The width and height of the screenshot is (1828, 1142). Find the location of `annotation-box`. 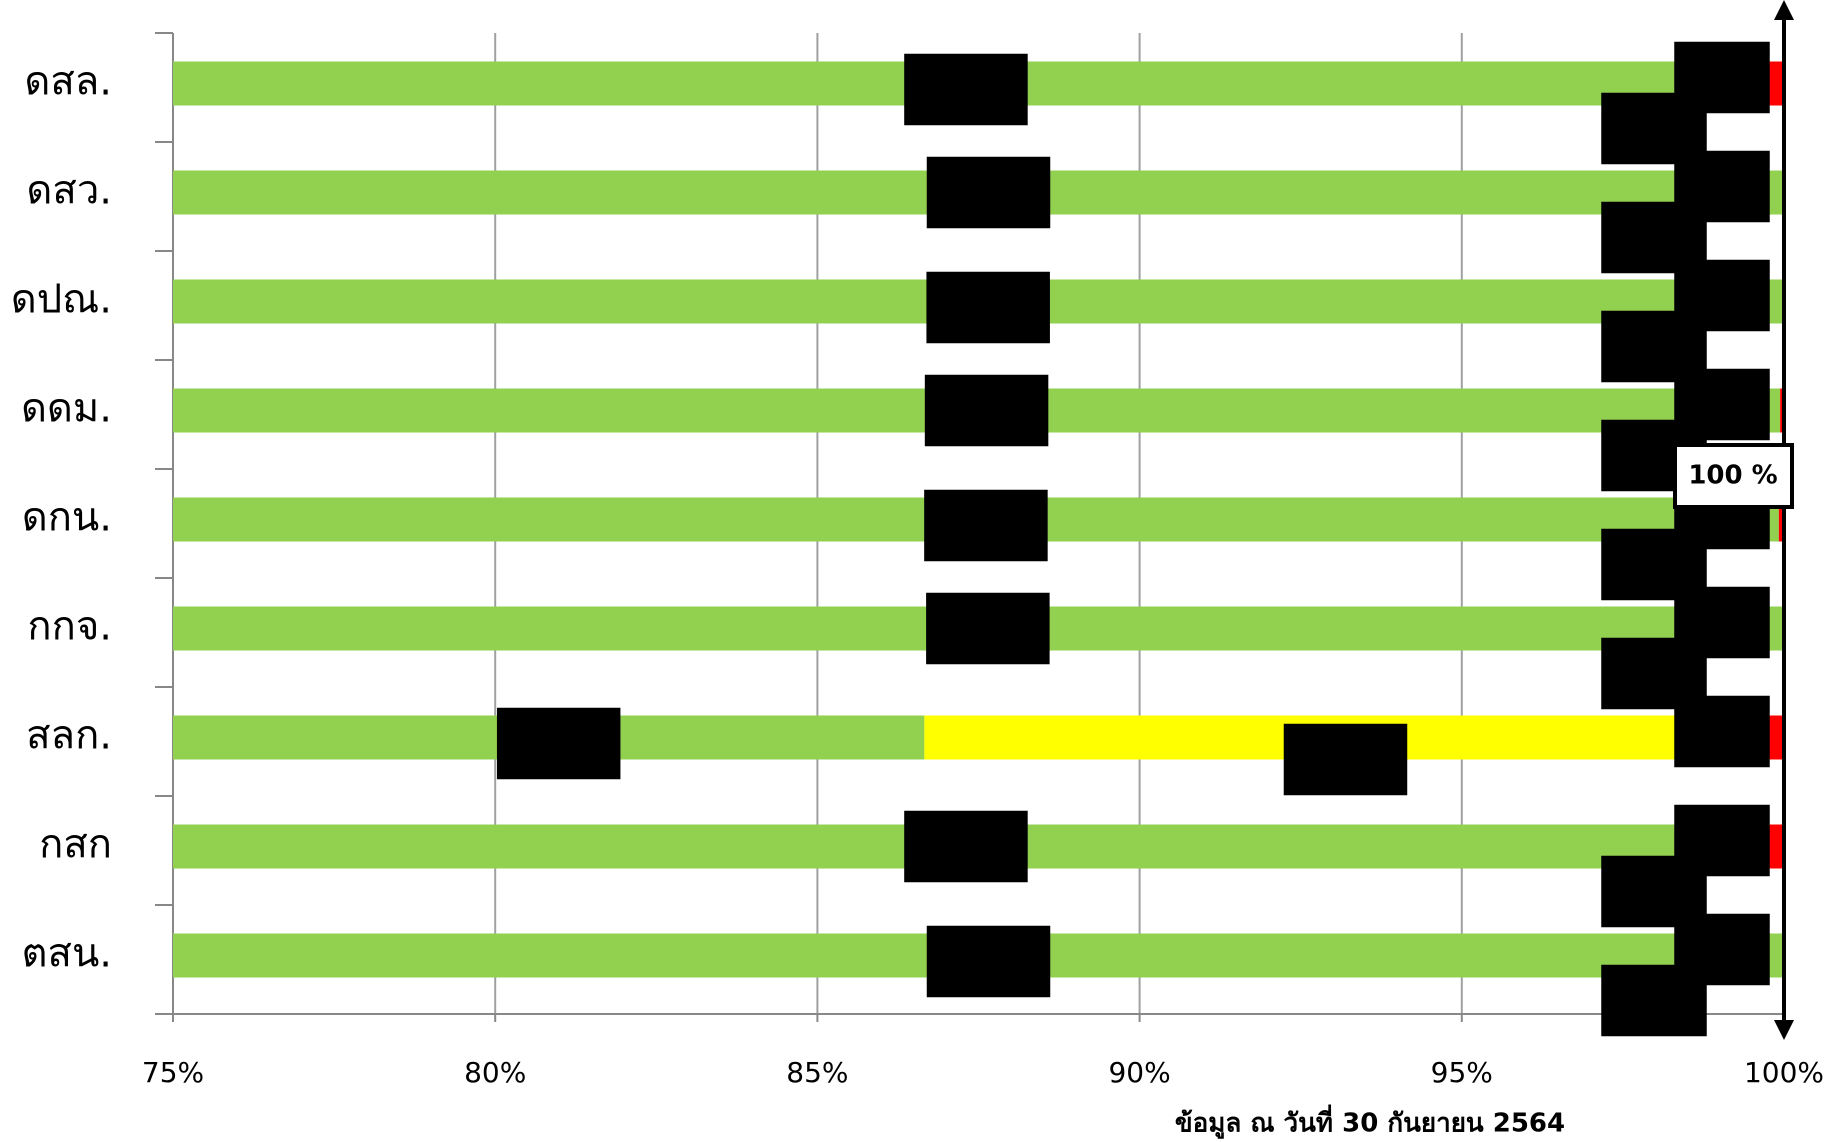

annotation-box is located at coordinates (1733, 476).